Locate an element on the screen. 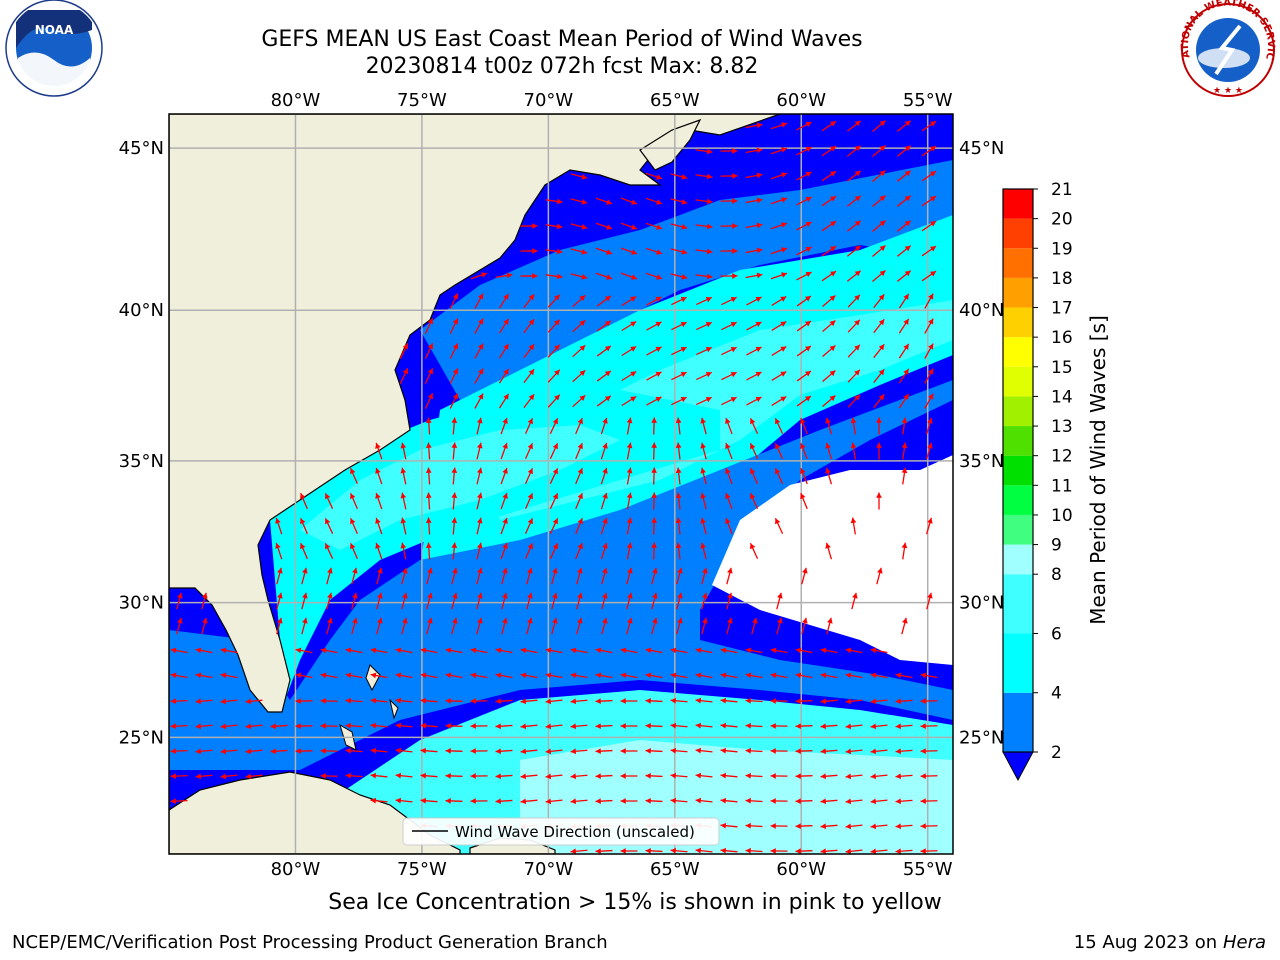 The image size is (1280, 960). colorbar: 2 4 6 8 9 10 11 12 13 14 15 16 17 18 19 20 21 is located at coordinates (1037, 481).